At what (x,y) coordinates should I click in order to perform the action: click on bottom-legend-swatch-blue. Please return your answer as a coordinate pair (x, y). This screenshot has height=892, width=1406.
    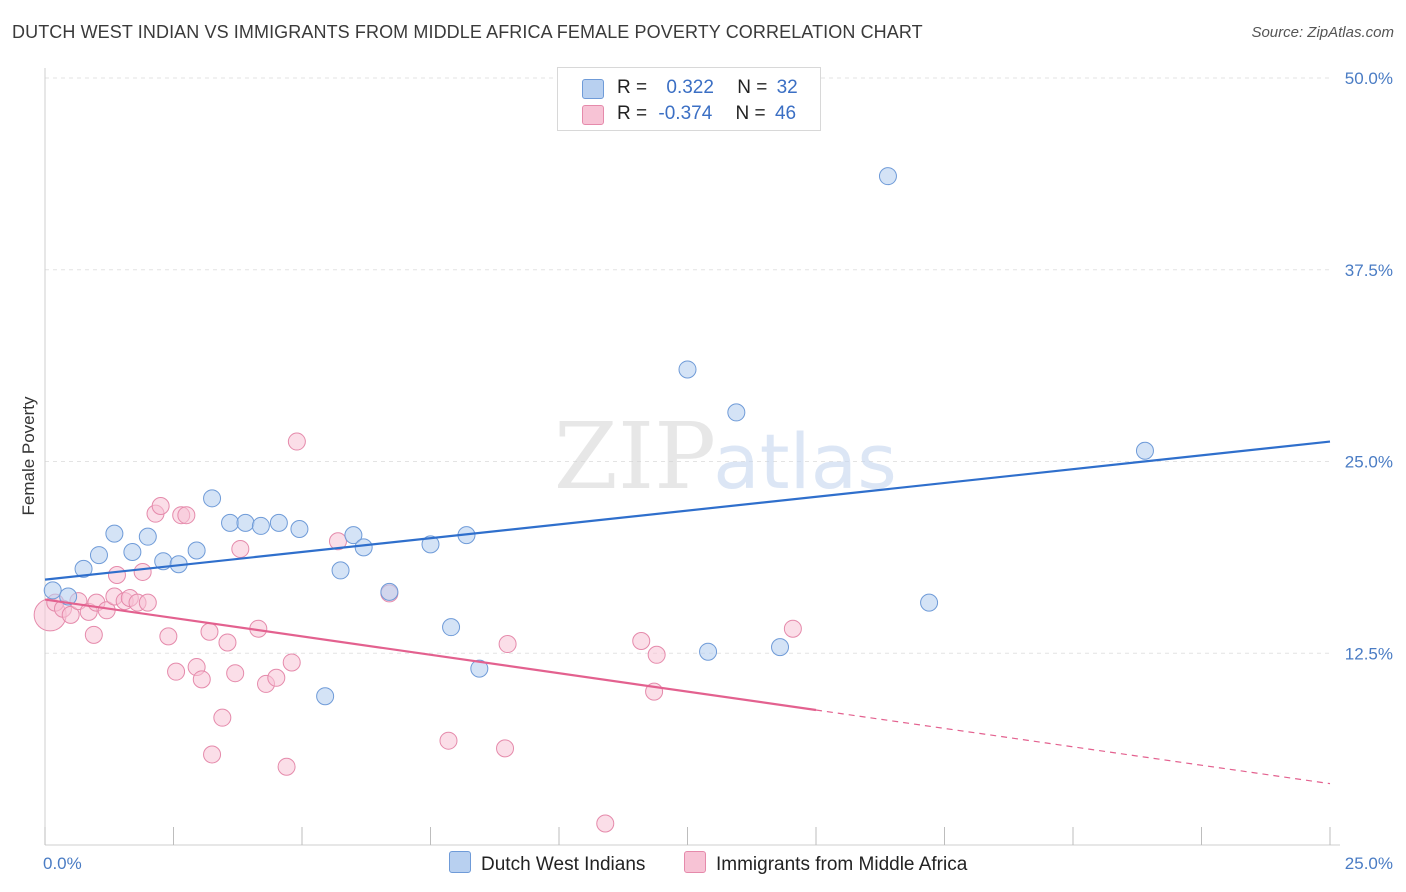
    Looking at the image, I should click on (460, 862).